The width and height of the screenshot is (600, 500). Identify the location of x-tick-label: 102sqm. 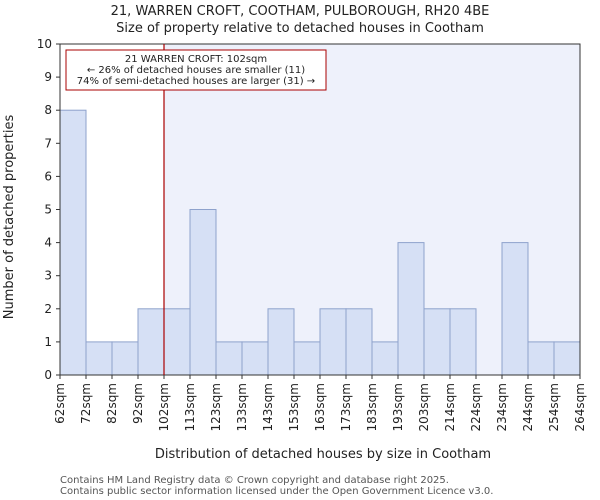
(164, 407).